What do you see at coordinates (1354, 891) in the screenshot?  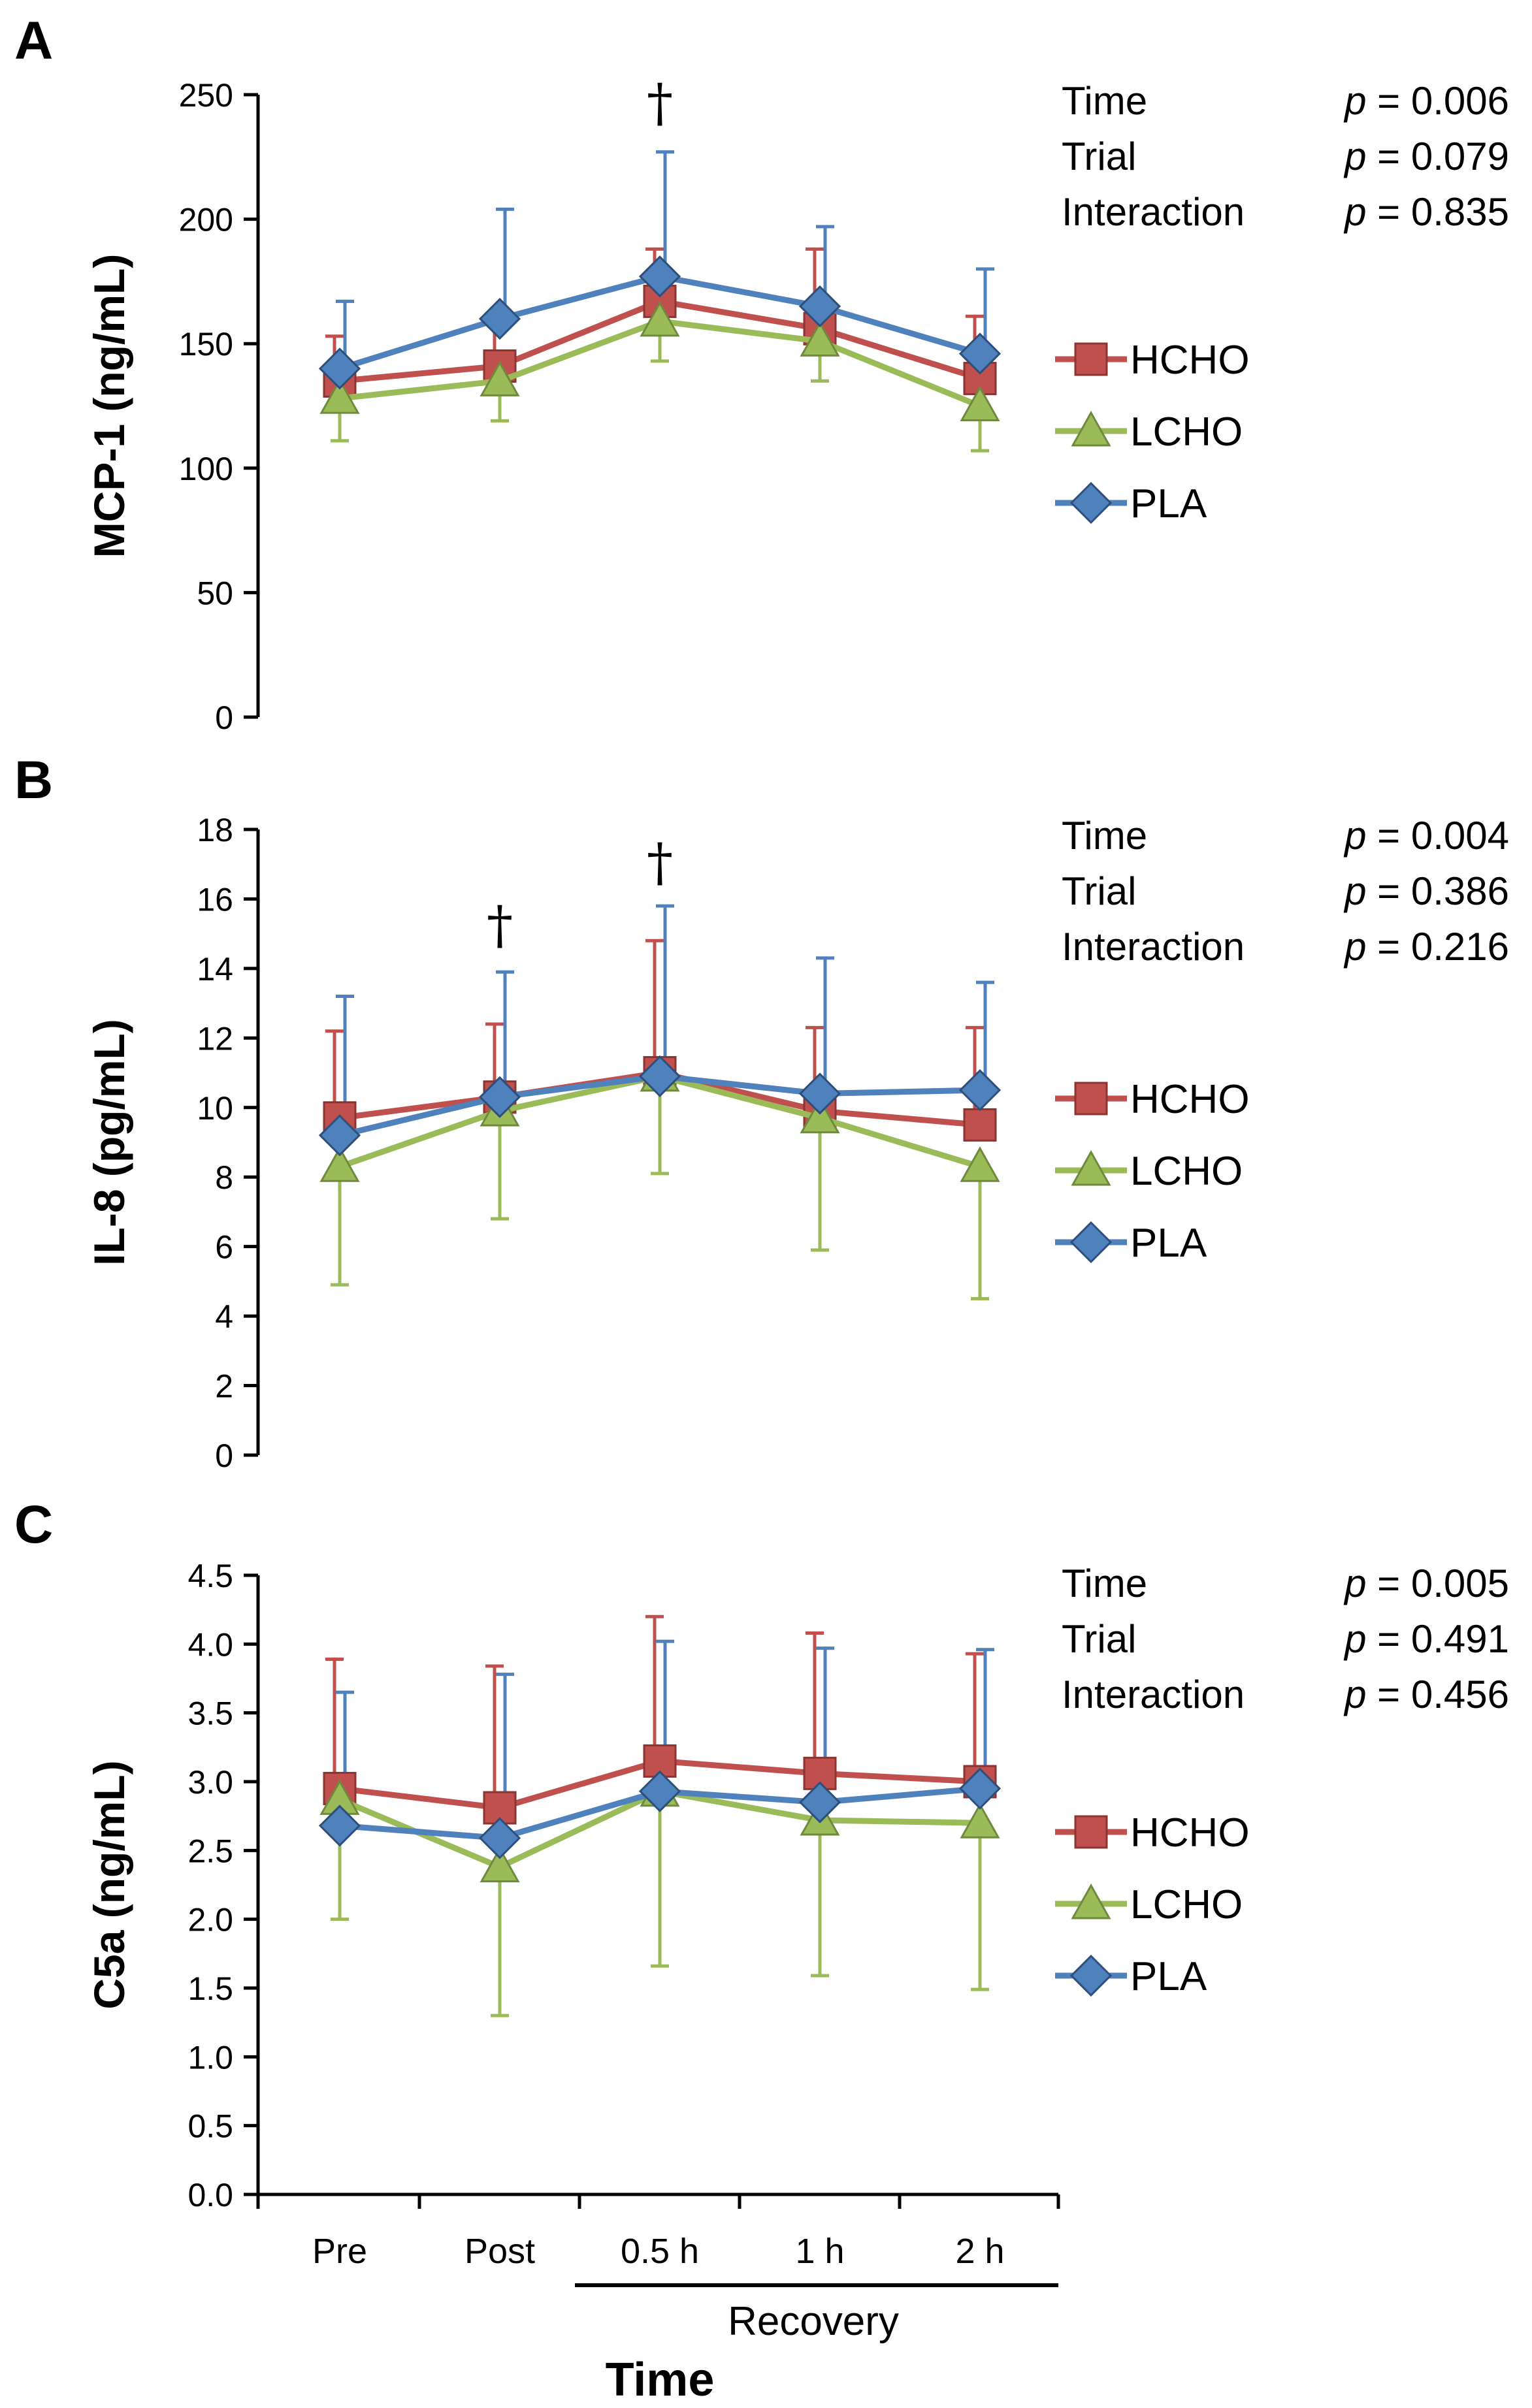 I see `panel-b-stat-p-trial: p` at bounding box center [1354, 891].